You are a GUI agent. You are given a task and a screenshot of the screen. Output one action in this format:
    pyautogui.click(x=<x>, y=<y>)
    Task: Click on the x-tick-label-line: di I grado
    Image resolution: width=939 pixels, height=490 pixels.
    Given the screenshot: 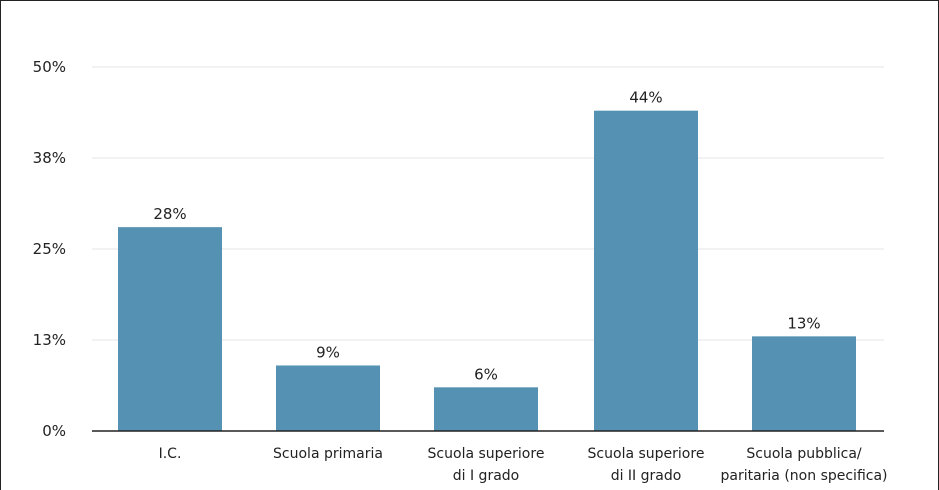 What is the action you would take?
    pyautogui.click(x=486, y=476)
    